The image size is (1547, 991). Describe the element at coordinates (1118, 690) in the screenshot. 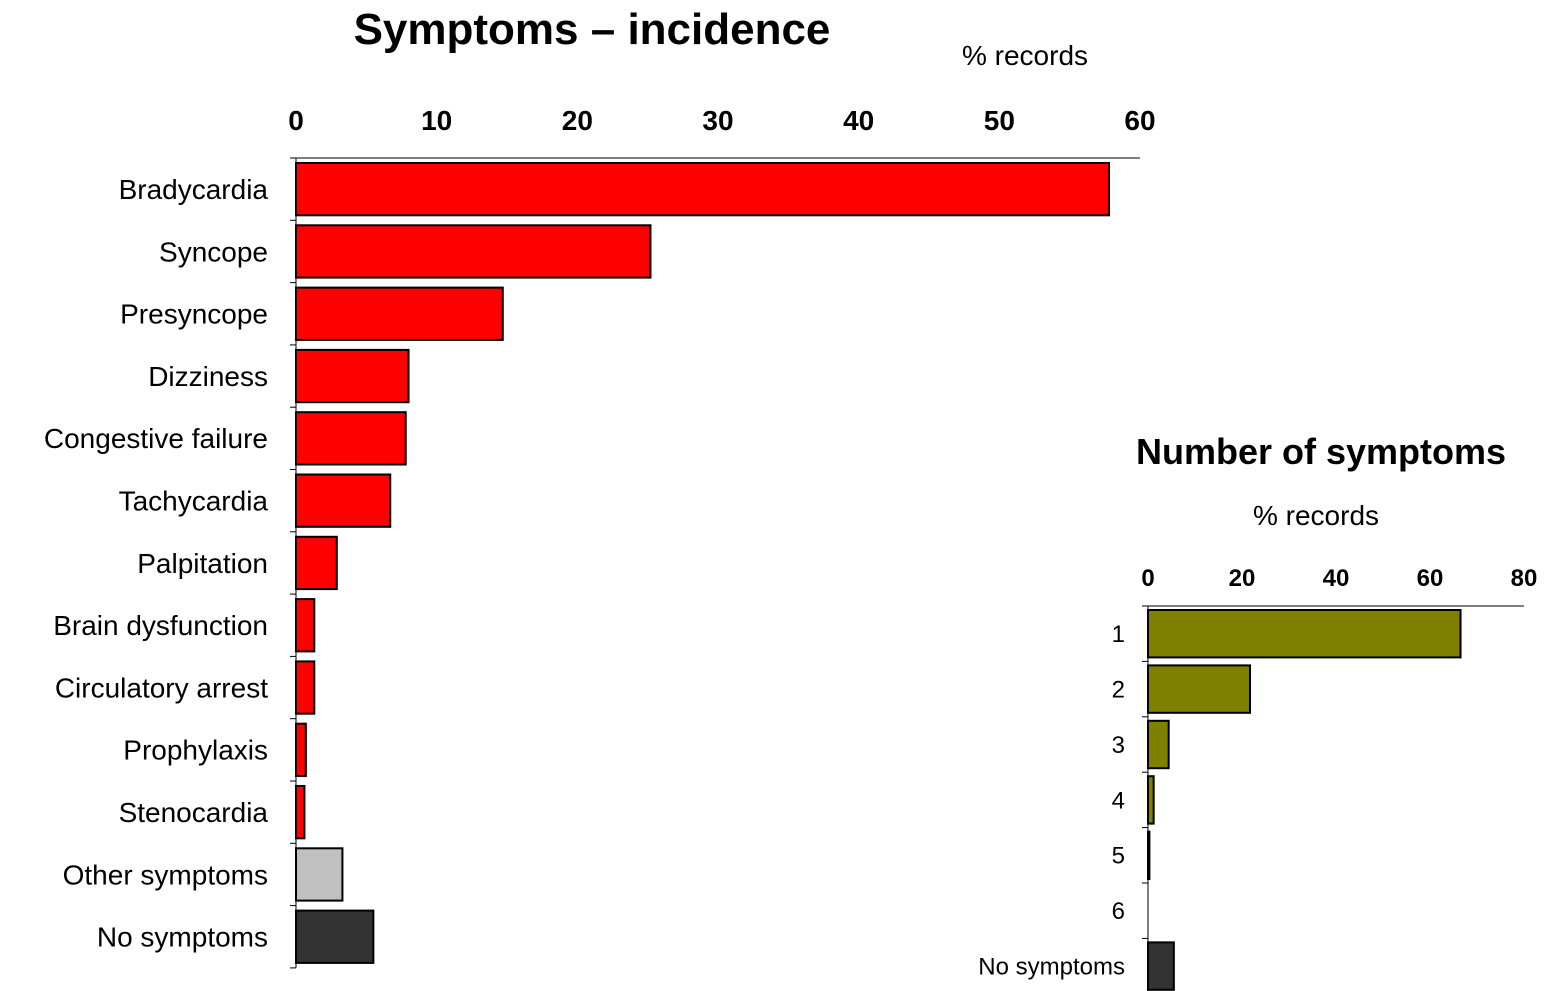

I see `category-label-2: 2` at that location.